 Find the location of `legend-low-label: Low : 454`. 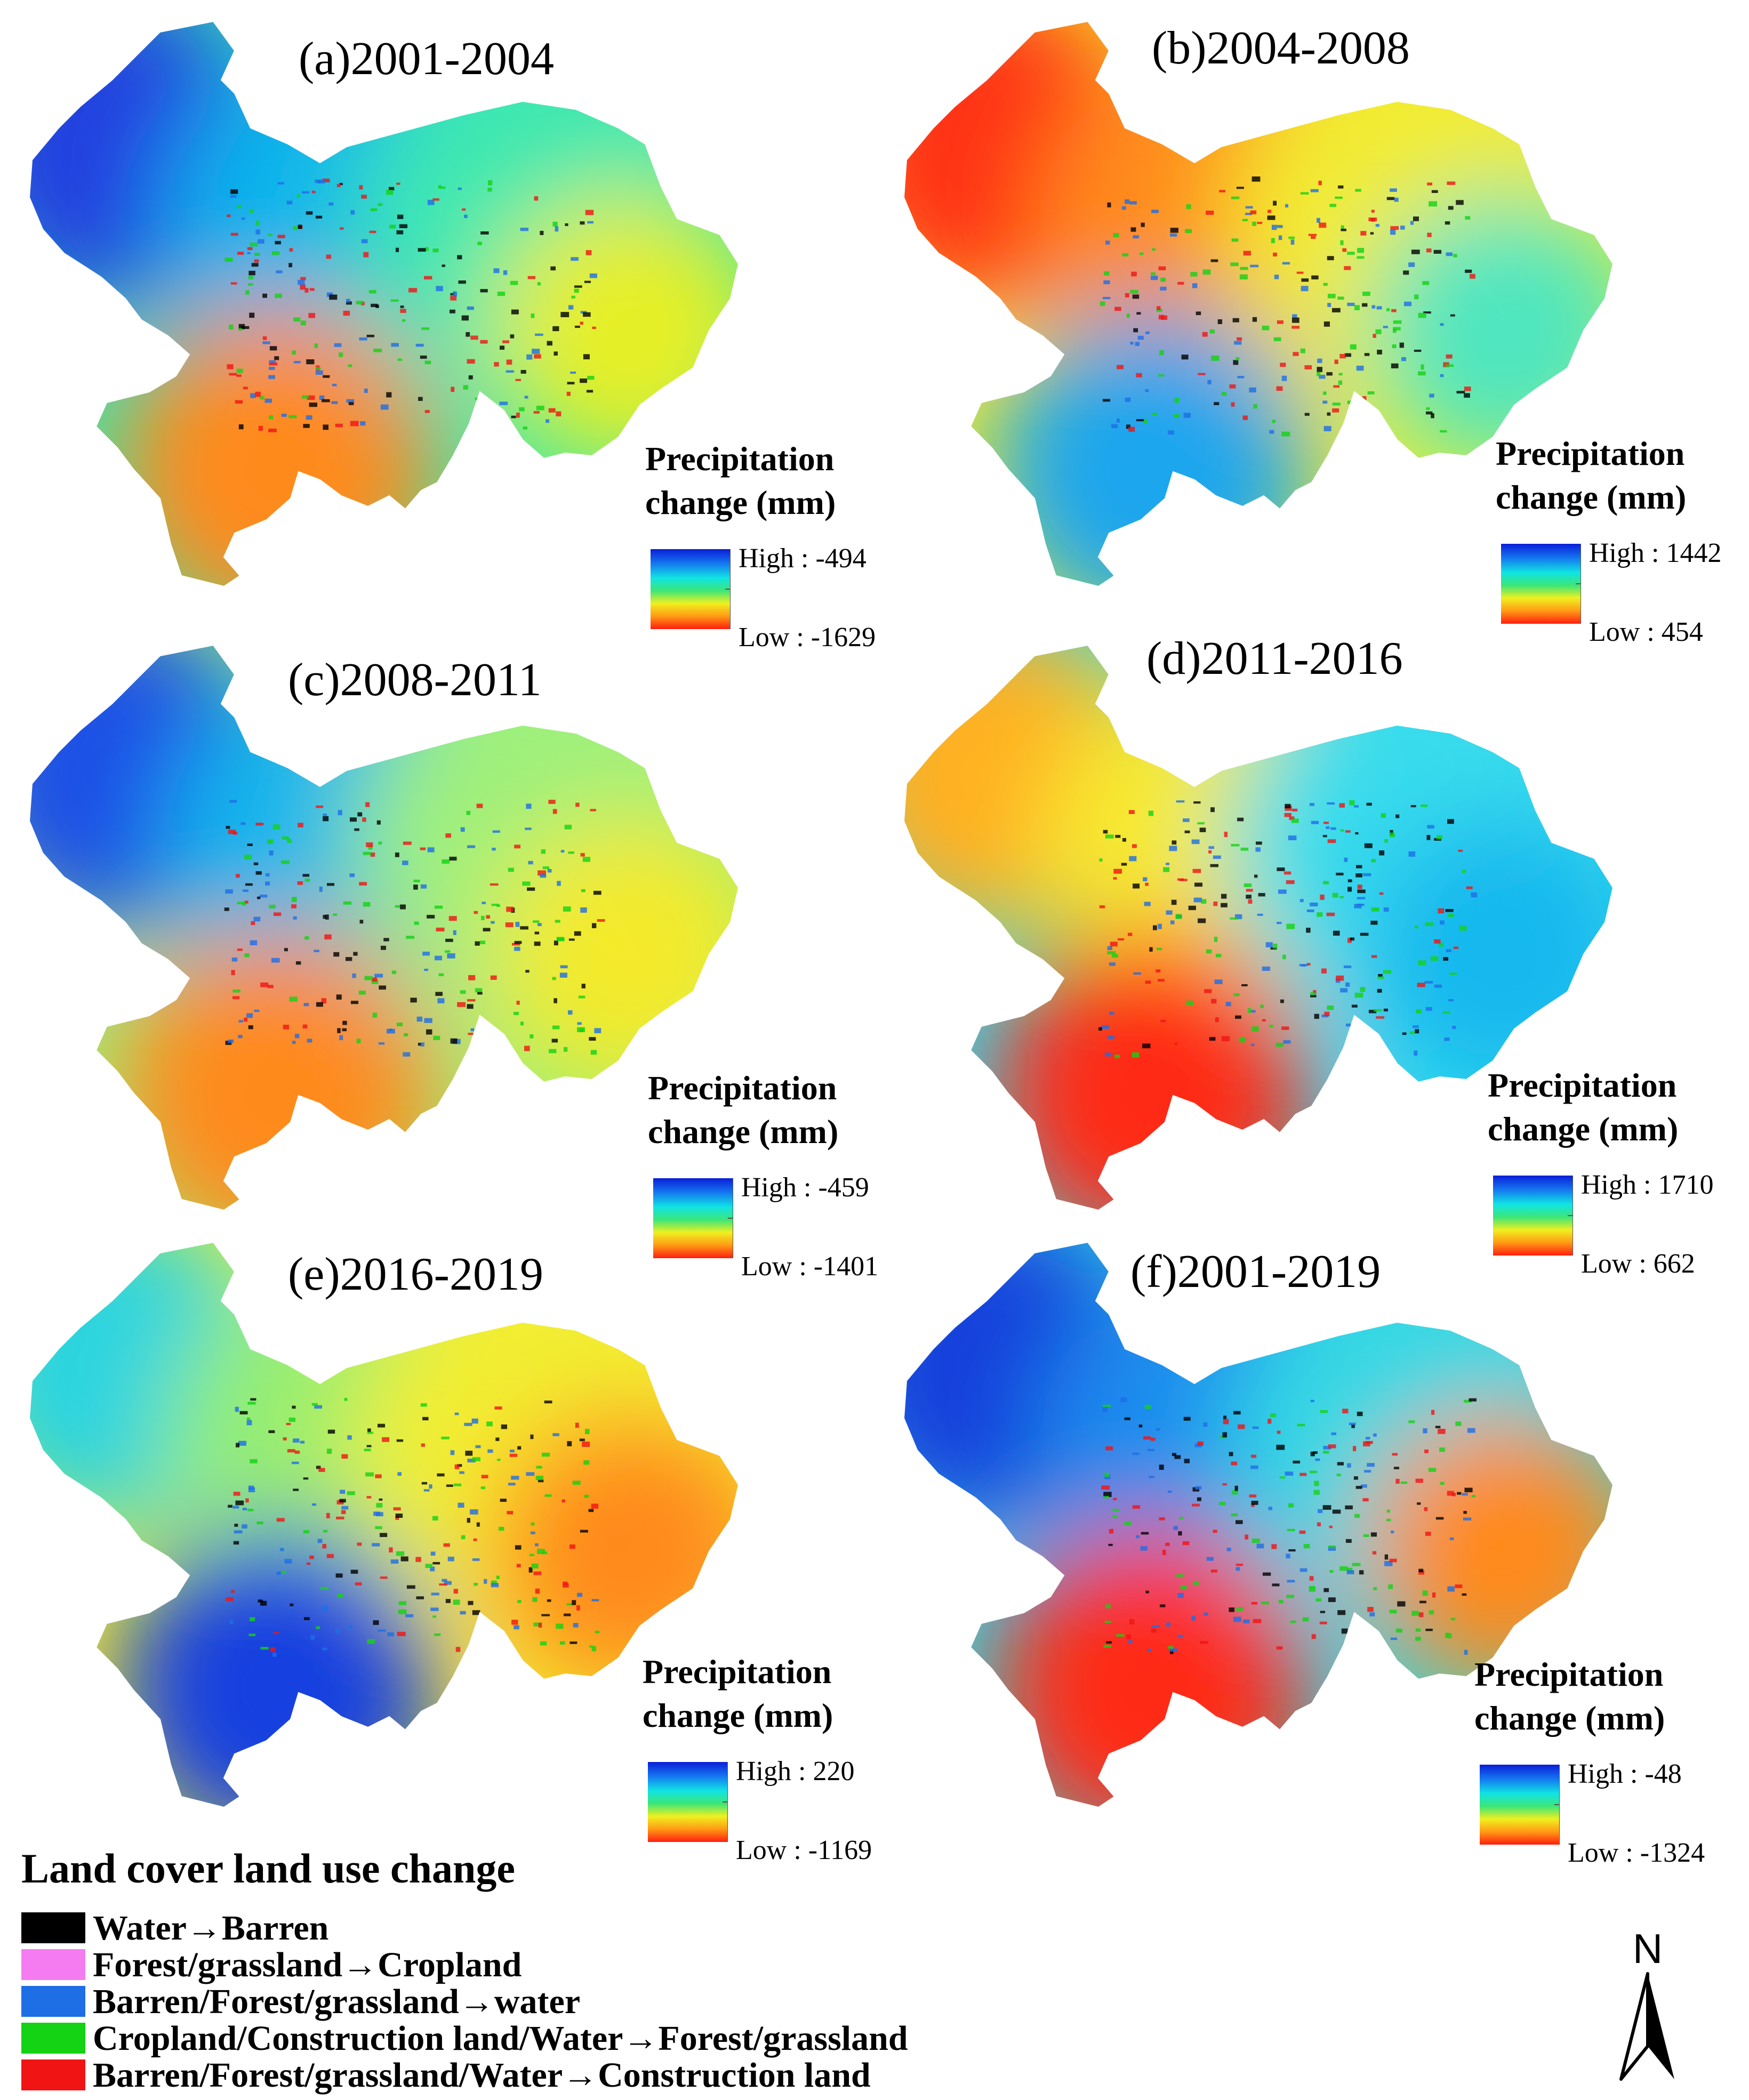

legend-low-label: Low : 454 is located at coordinates (1646, 632).